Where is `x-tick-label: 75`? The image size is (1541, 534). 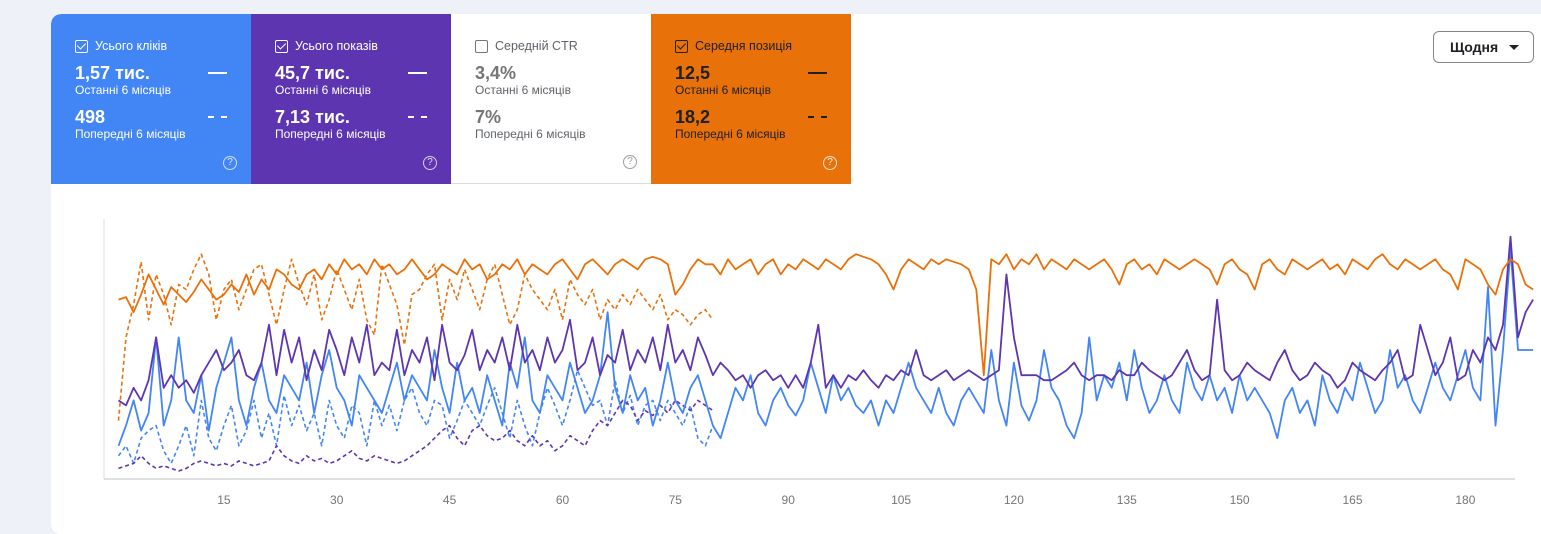
x-tick-label: 75 is located at coordinates (676, 500).